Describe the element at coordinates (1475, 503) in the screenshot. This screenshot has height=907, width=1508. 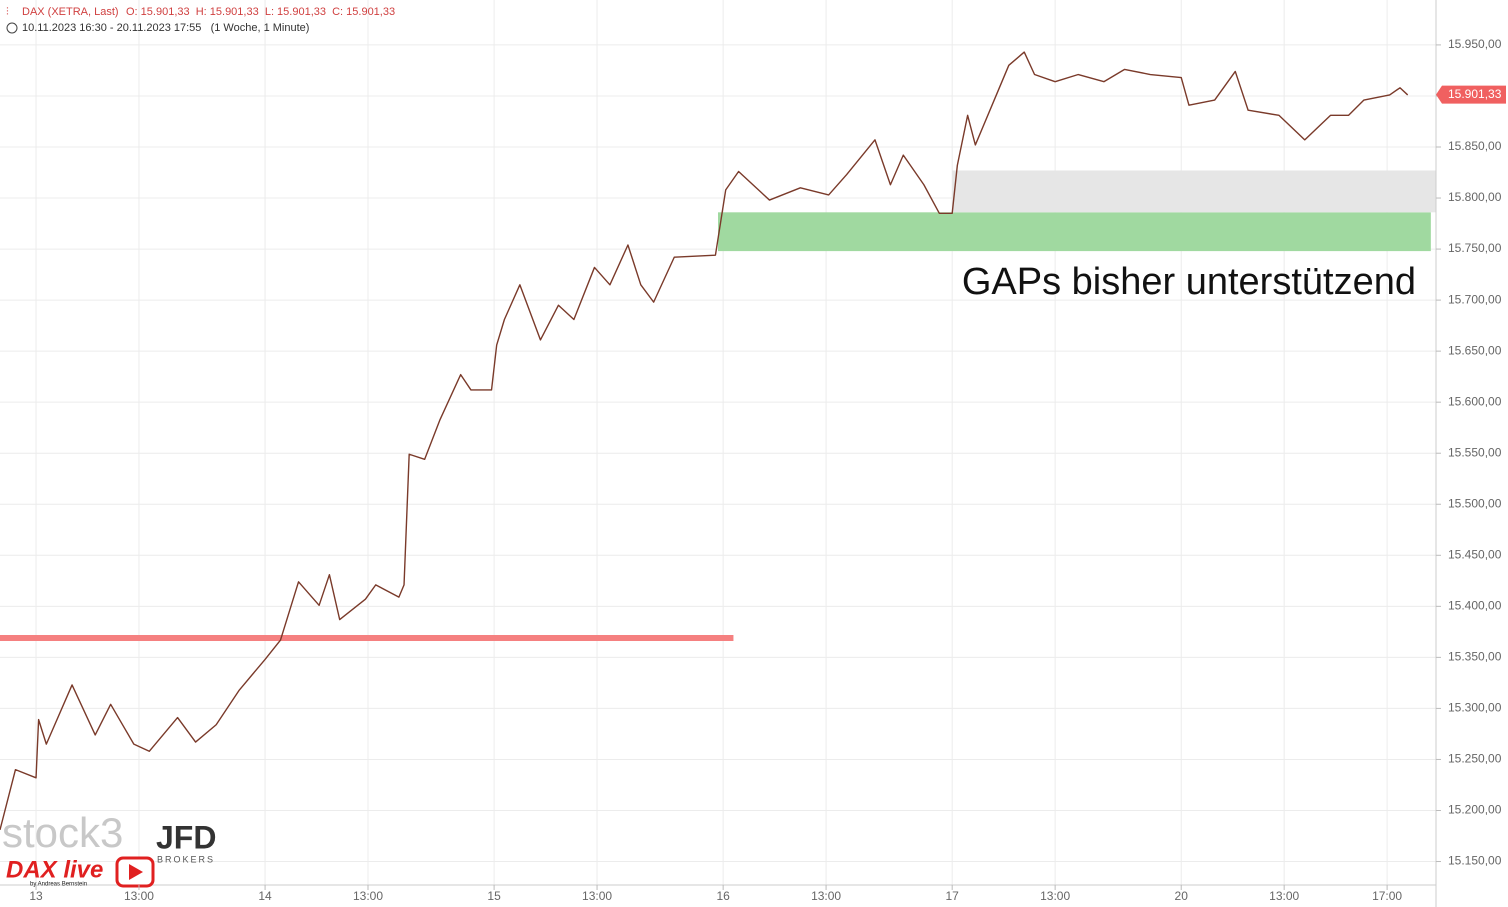
I see `y-tick-label: 15.500,00` at that location.